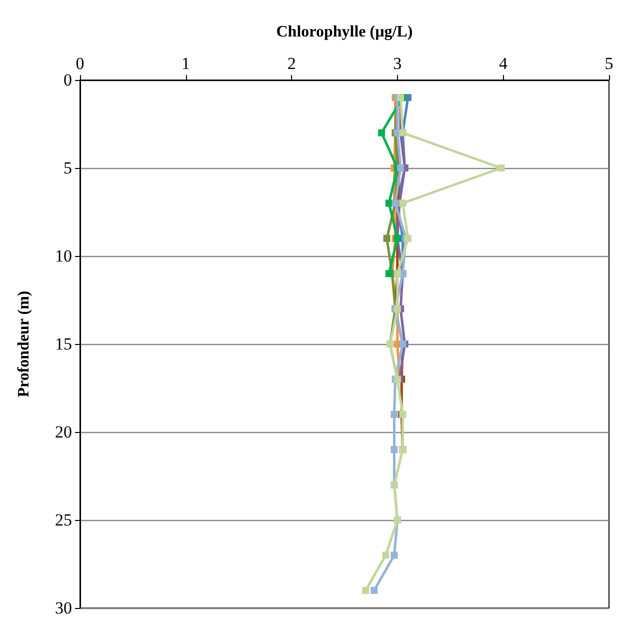 The width and height of the screenshot is (626, 626). What do you see at coordinates (80, 63) in the screenshot?
I see `x-tick-label: 0` at bounding box center [80, 63].